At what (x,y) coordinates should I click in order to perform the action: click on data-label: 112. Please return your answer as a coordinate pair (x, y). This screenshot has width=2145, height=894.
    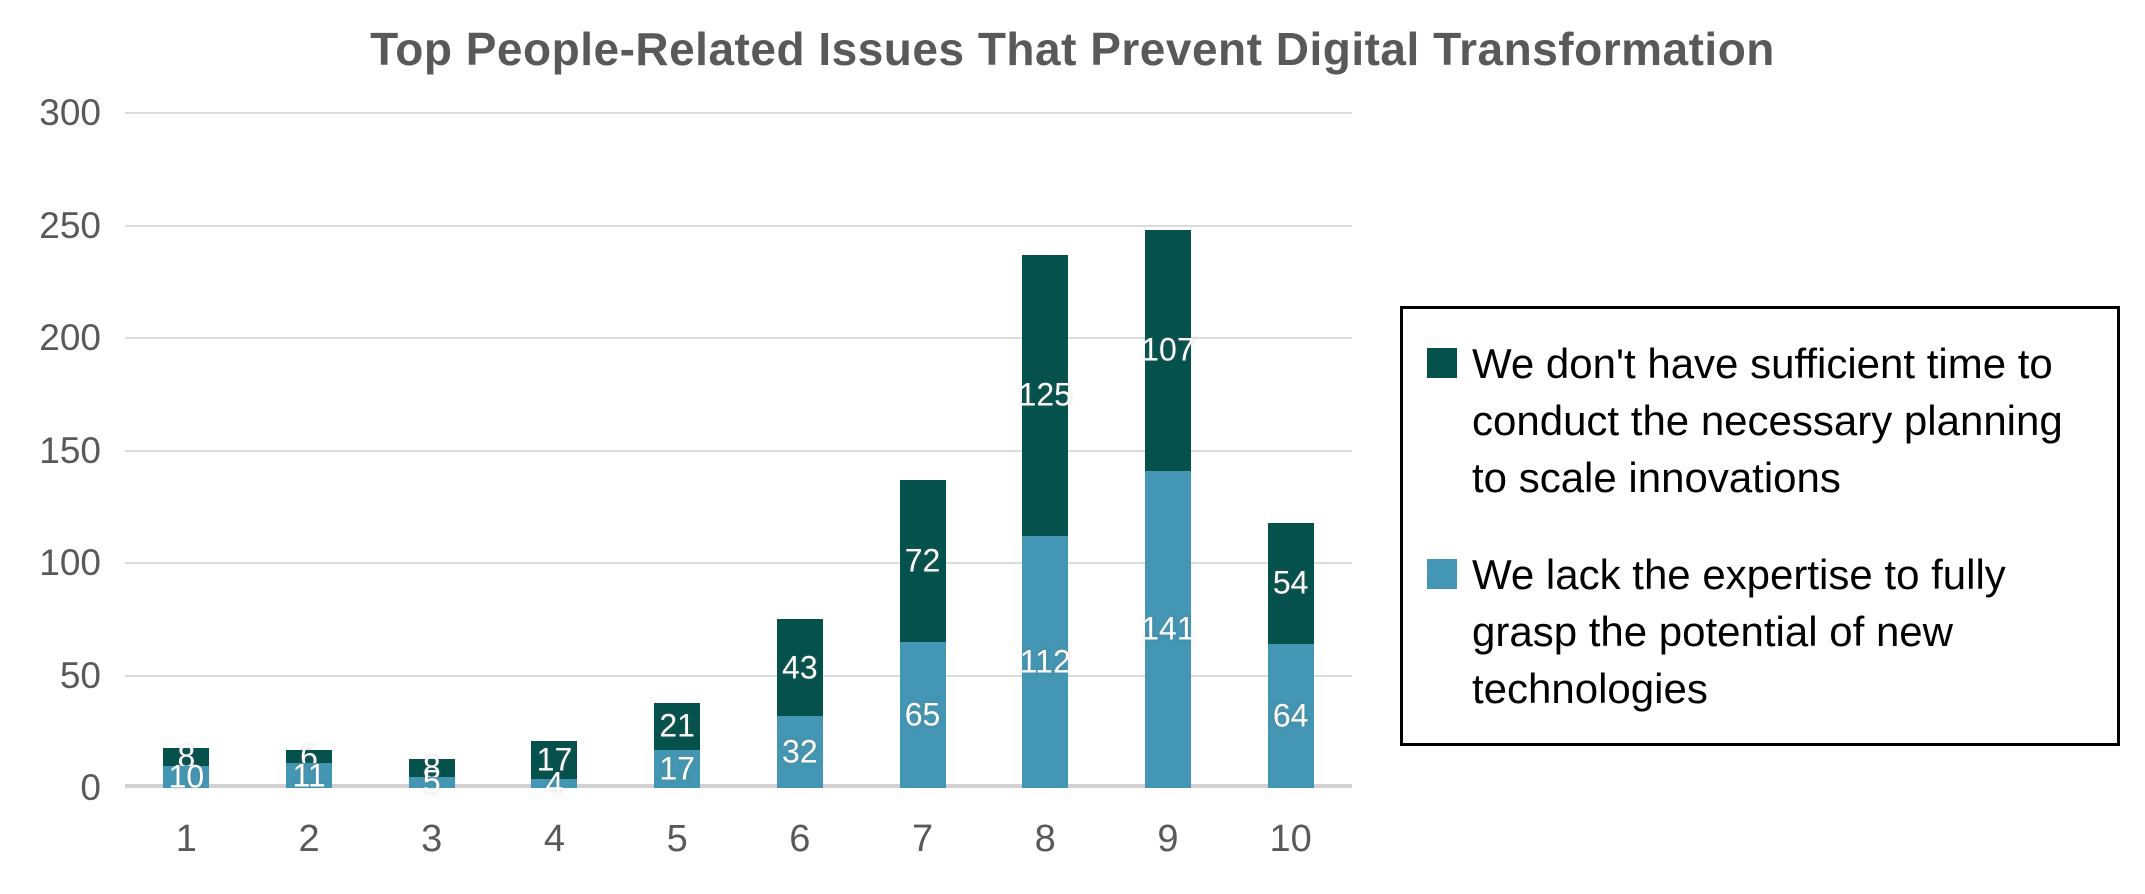
    Looking at the image, I should click on (1045, 661).